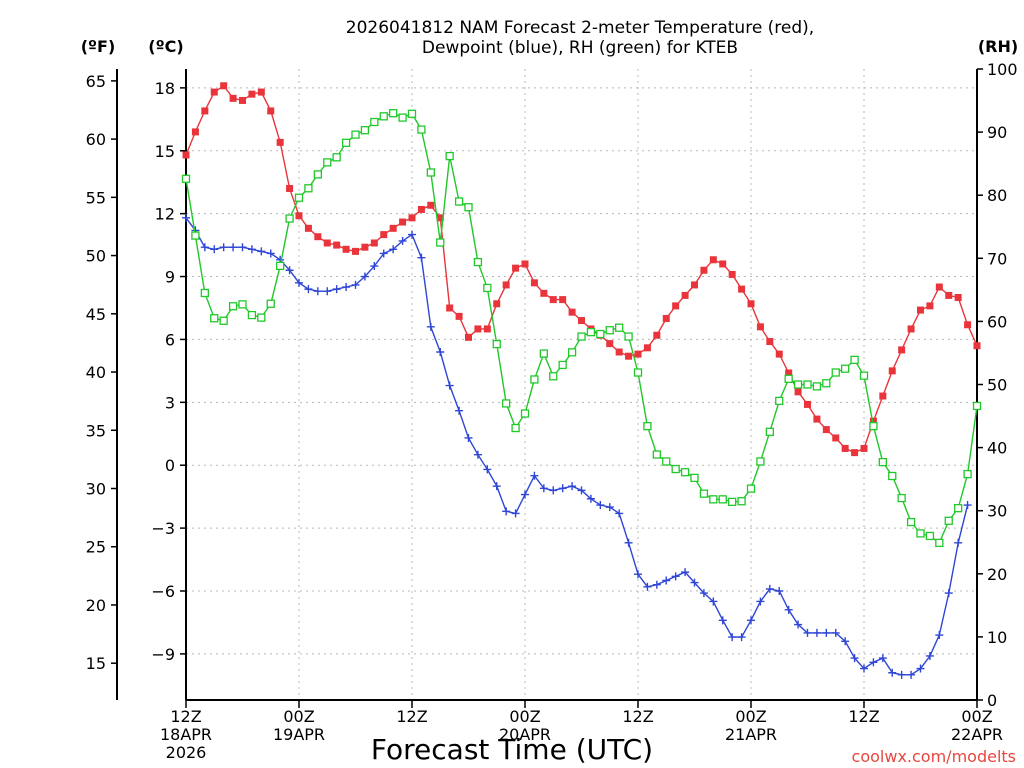 The image size is (1024, 768). I want to click on celsius-tick-label: 15, so click(165, 151).